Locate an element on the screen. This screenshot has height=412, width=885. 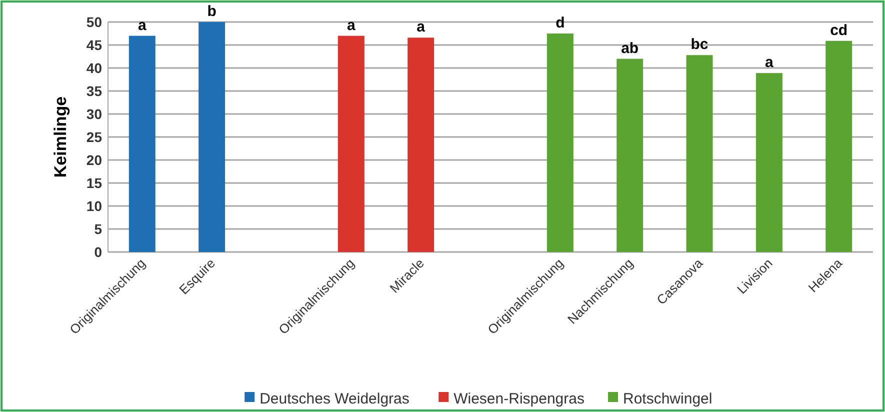
legend-label: Deutsches Weidelgras is located at coordinates (335, 399).